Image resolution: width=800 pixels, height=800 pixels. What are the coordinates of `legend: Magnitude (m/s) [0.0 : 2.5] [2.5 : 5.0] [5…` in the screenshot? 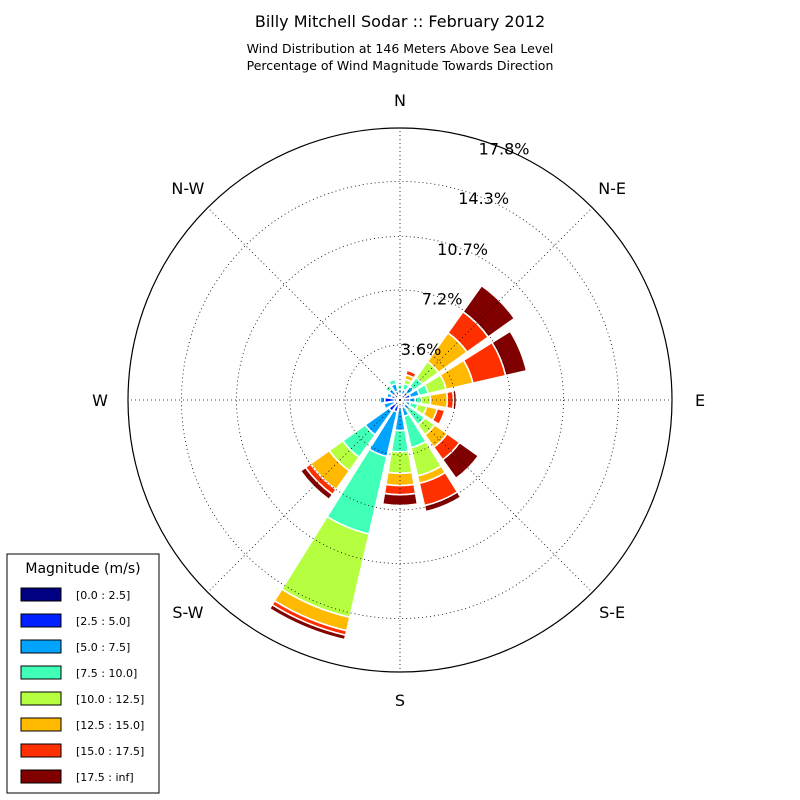 It's located at (83, 673).